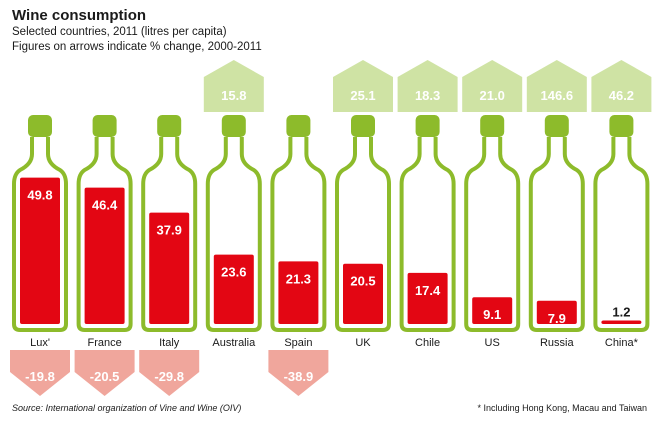 The image size is (659, 425). I want to click on change-label: -19.8, so click(40, 376).